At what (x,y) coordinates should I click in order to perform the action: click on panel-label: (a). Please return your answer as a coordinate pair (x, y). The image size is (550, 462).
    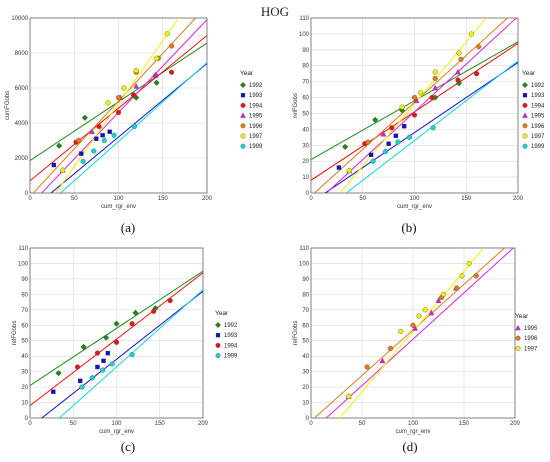
    Looking at the image, I should click on (128, 227).